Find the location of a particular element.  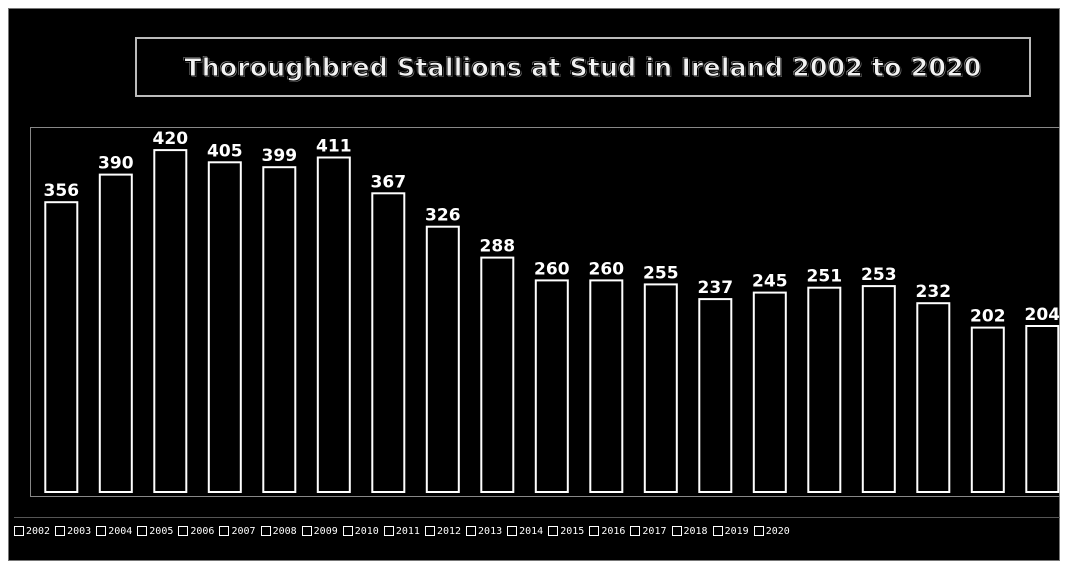

legend-item-2012: 2012 is located at coordinates (443, 531).